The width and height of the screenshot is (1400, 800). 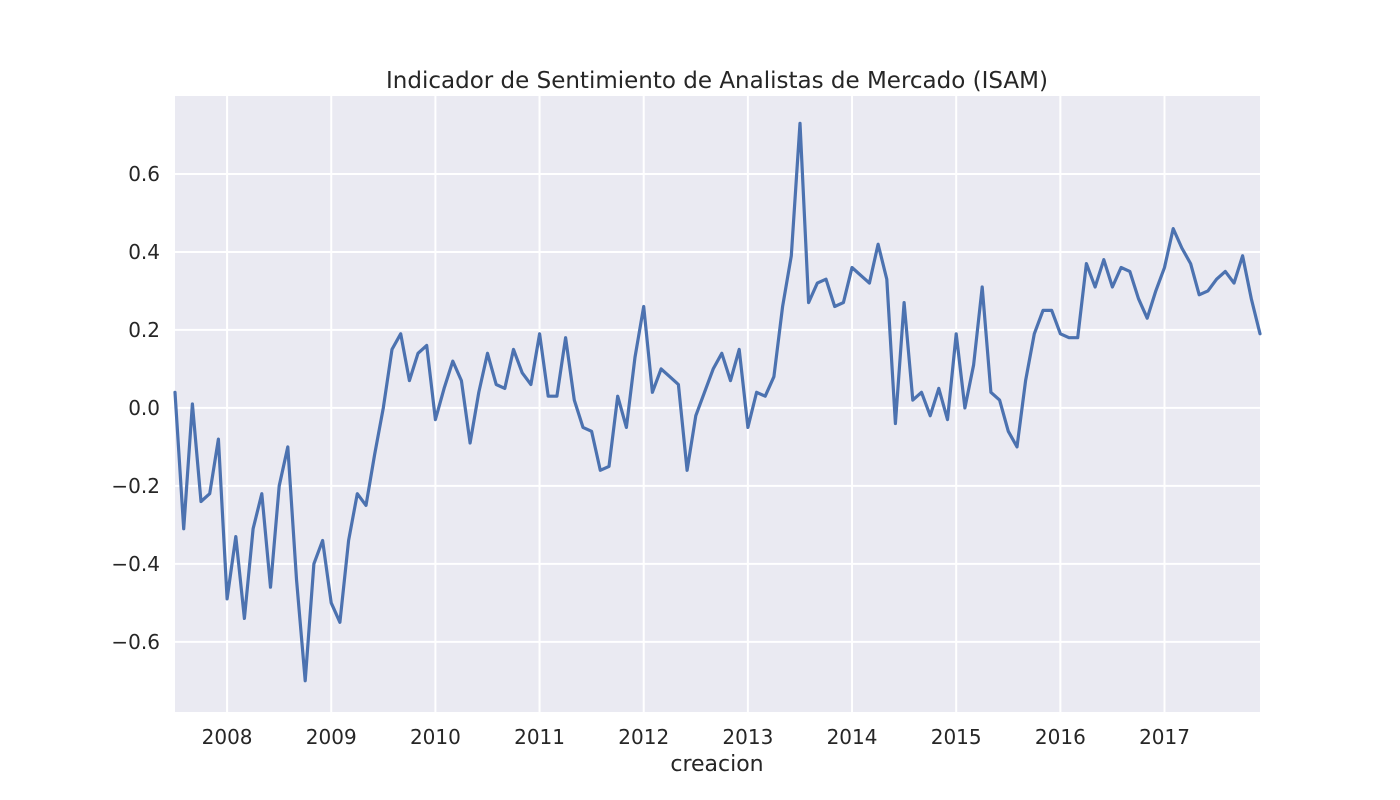 What do you see at coordinates (144, 252) in the screenshot?
I see `y-tick-label: 0.4` at bounding box center [144, 252].